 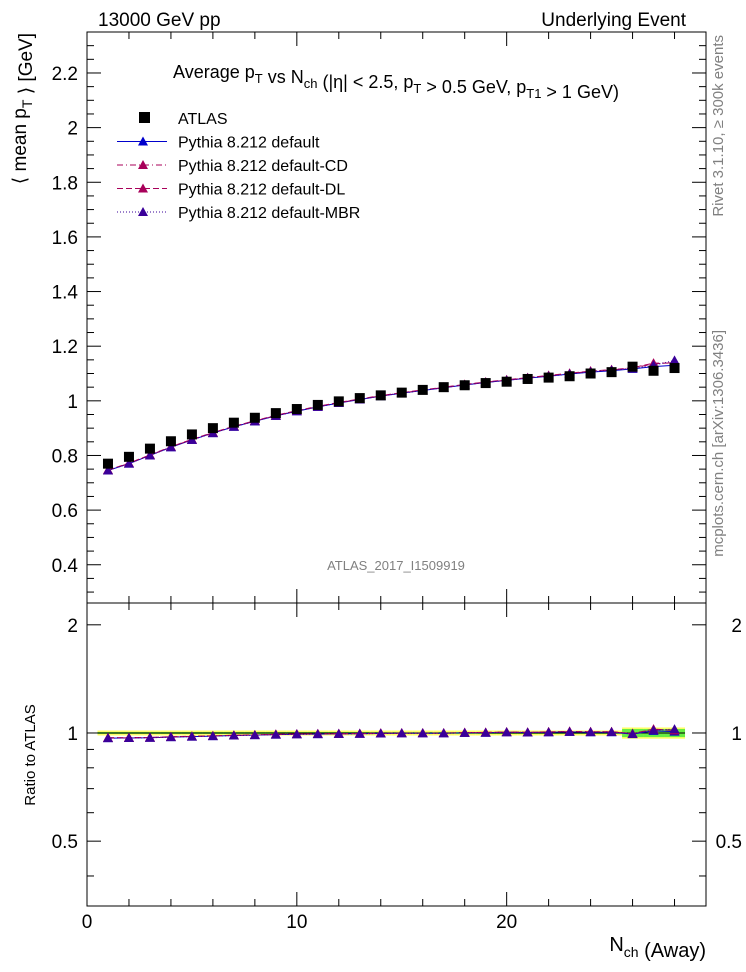 What do you see at coordinates (65, 238) in the screenshot?
I see `y-tick-label: 1.6` at bounding box center [65, 238].